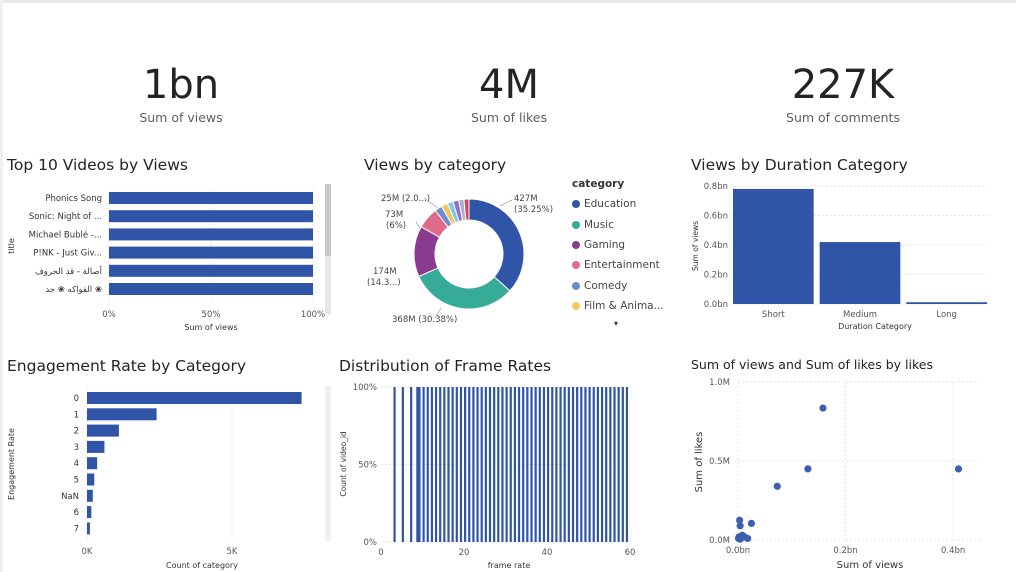  What do you see at coordinates (508, 1) in the screenshot?
I see `top-border` at bounding box center [508, 1].